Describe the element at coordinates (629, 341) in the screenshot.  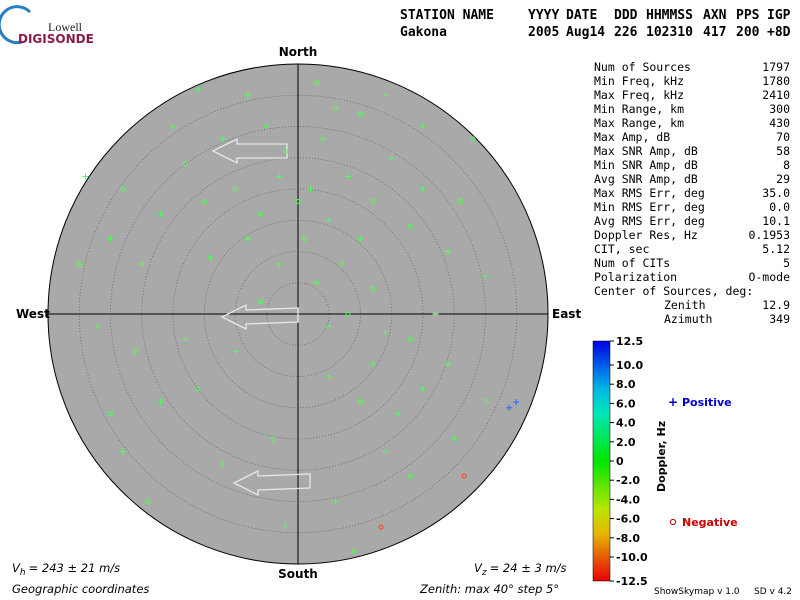
I see `colorbar-tick-label: 12.5` at that location.